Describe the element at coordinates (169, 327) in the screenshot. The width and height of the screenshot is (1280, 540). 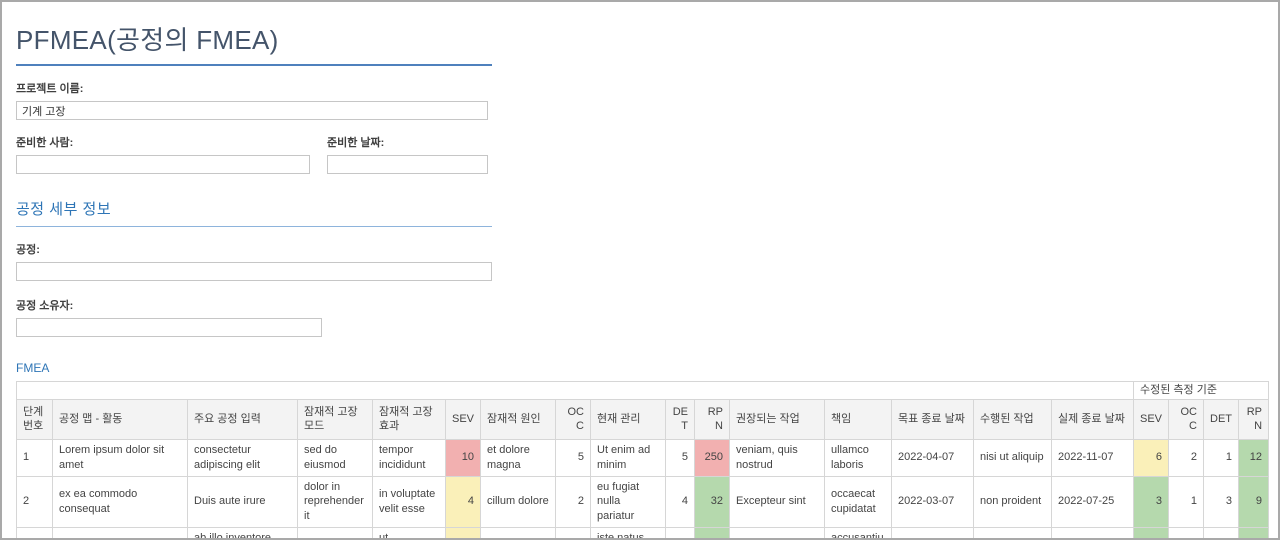
I see `process-owner-input` at that location.